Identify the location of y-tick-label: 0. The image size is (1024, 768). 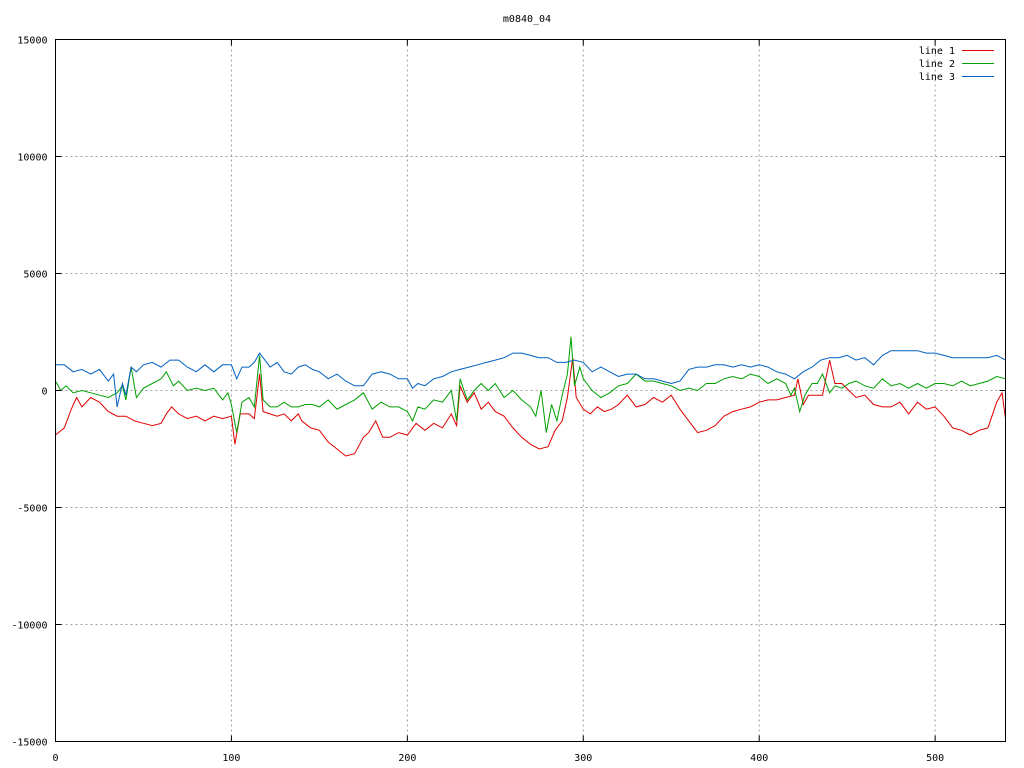
(44, 392).